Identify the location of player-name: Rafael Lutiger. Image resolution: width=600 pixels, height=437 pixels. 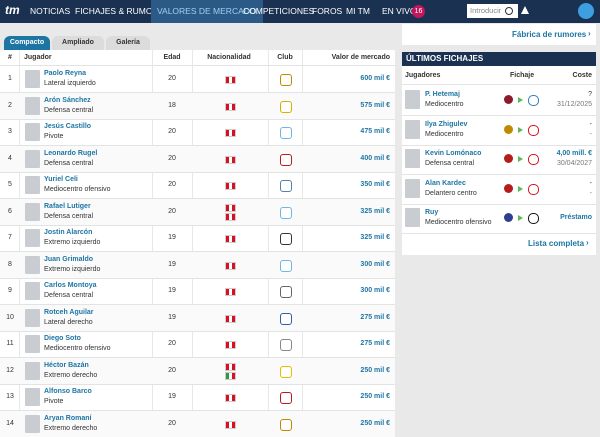
(67, 206).